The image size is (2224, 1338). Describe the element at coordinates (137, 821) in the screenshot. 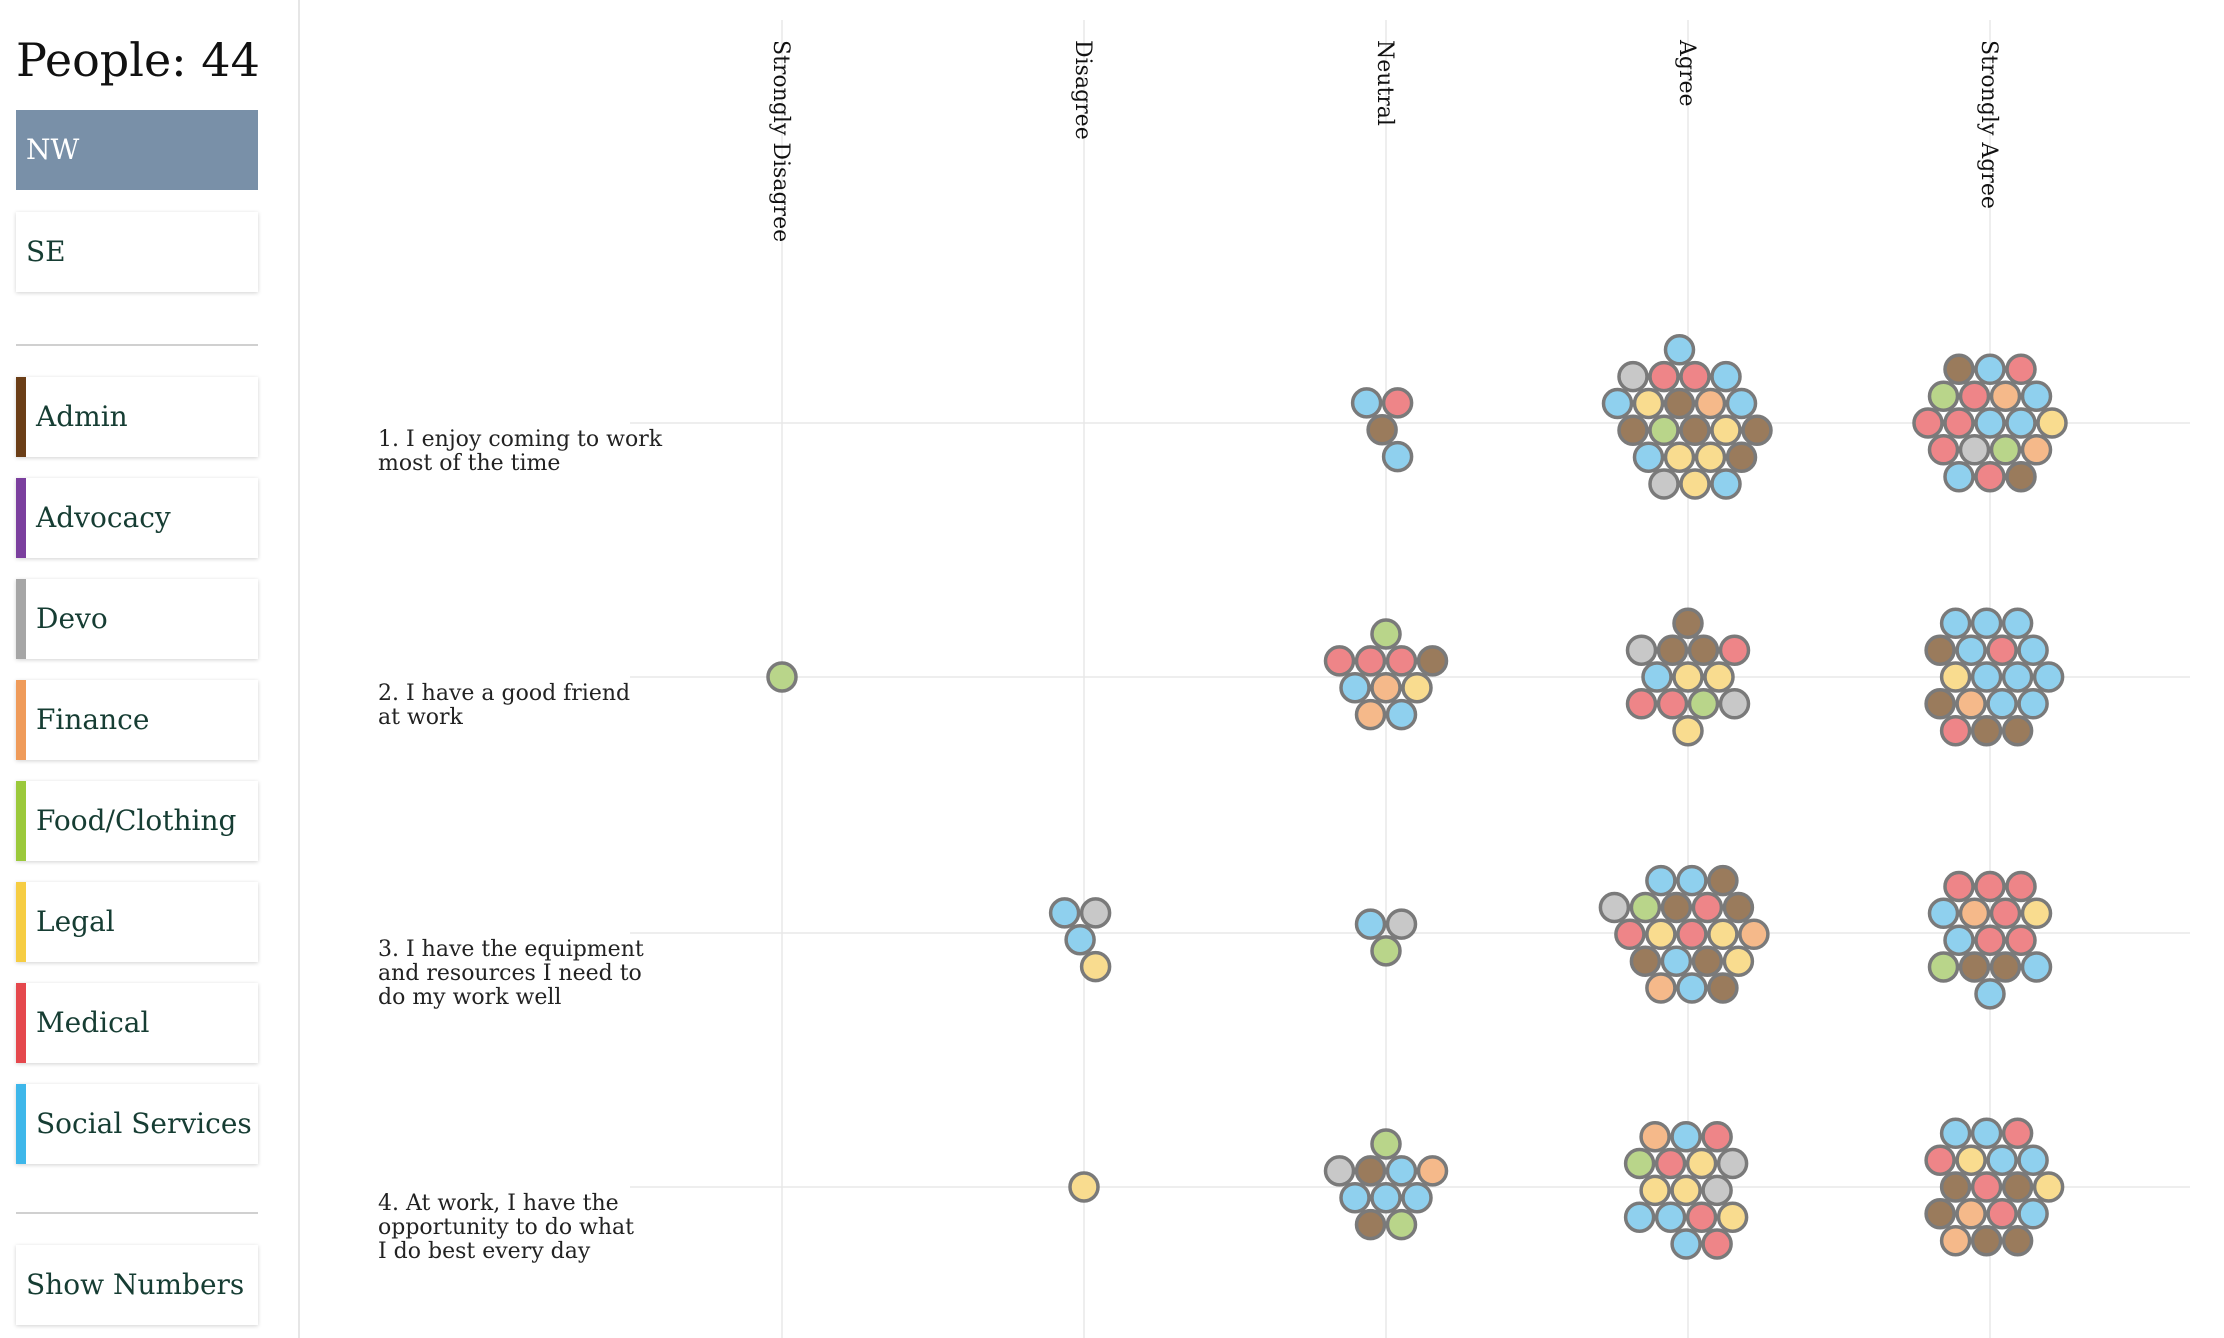

I see `category-button-food-clothing: Food/Clothing` at that location.